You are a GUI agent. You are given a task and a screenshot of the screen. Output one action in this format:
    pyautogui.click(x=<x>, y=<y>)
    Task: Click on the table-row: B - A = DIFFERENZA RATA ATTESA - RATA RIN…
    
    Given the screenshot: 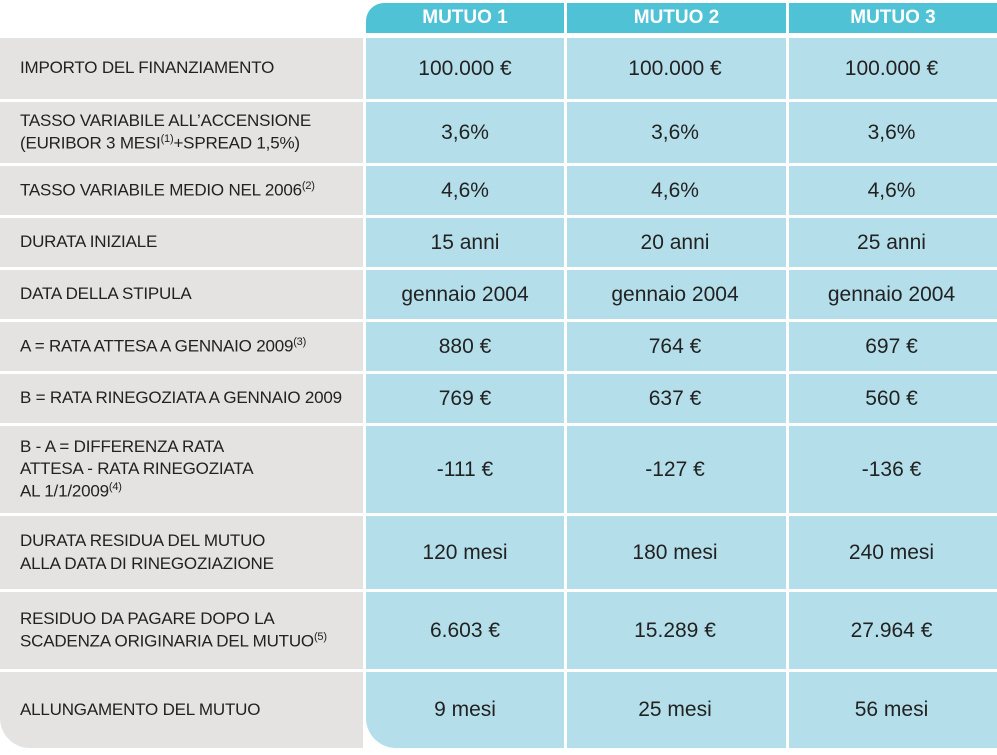 What is the action you would take?
    pyautogui.click(x=498, y=469)
    